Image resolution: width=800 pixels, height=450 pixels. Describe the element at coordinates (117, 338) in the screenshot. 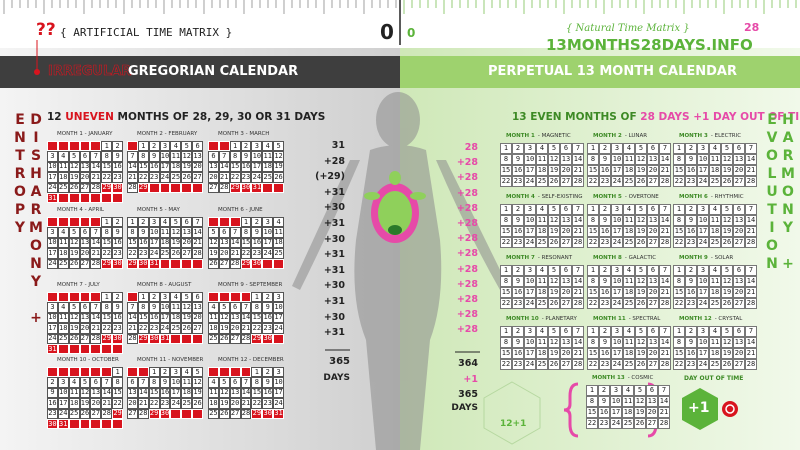

I see `day-cell: 30` at that location.